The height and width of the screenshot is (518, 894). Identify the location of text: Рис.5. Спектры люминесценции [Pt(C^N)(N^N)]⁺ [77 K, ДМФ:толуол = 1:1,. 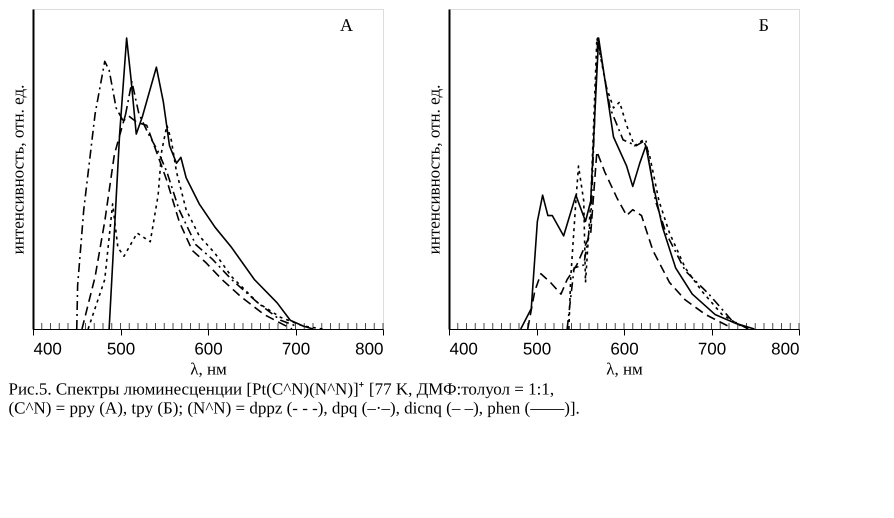
(281, 389).